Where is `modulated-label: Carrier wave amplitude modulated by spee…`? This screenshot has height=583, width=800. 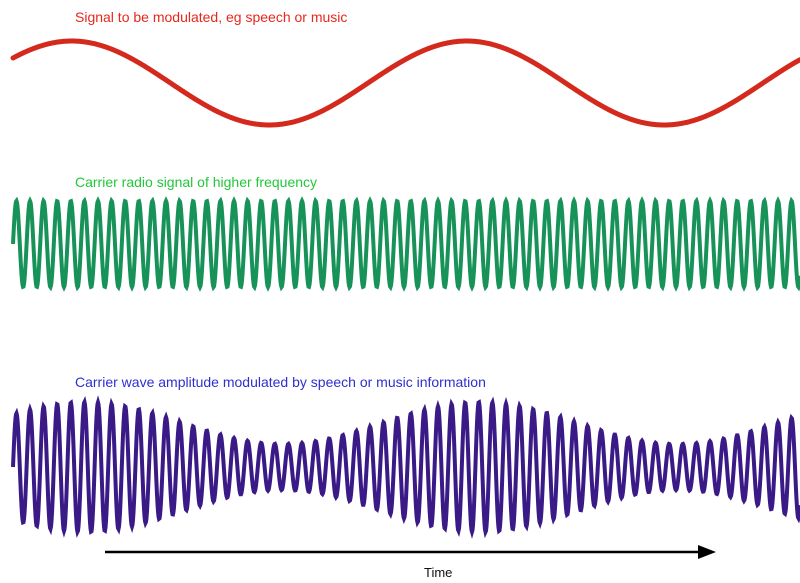
modulated-label: Carrier wave amplitude modulated by spee… is located at coordinates (280, 382).